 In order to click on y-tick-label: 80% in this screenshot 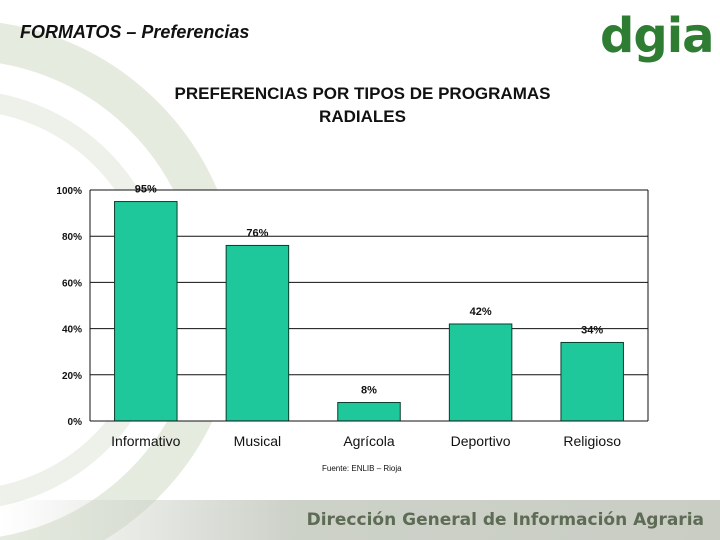, I will do `click(72, 237)`.